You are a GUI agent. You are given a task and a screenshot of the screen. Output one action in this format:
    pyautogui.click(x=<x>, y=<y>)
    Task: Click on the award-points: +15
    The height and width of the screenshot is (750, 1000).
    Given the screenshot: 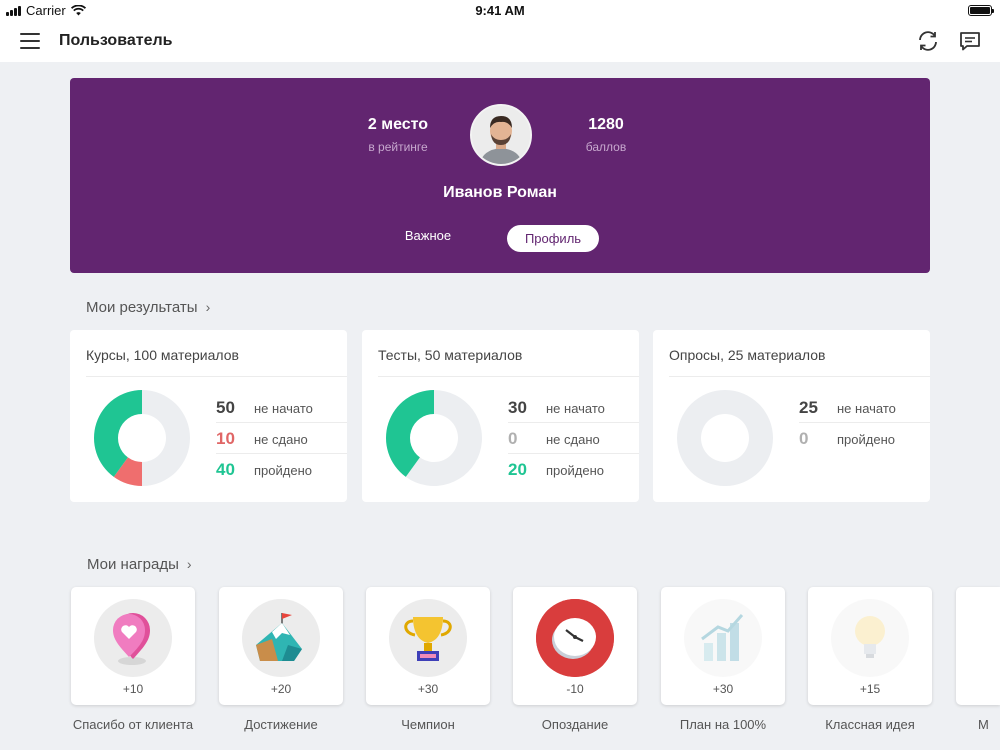 What is the action you would take?
    pyautogui.click(x=870, y=689)
    